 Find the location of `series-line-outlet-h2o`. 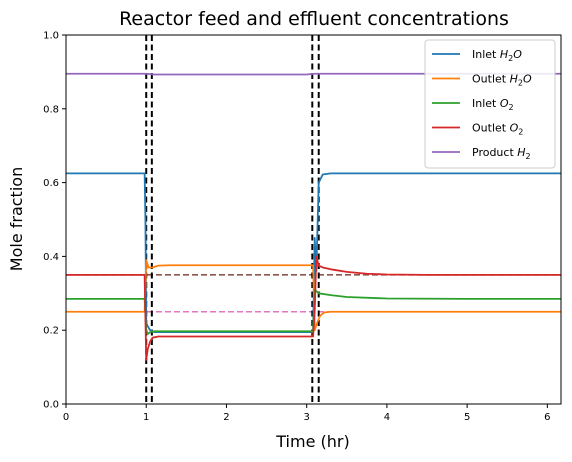

series-line-outlet-h2o is located at coordinates (313, 295).